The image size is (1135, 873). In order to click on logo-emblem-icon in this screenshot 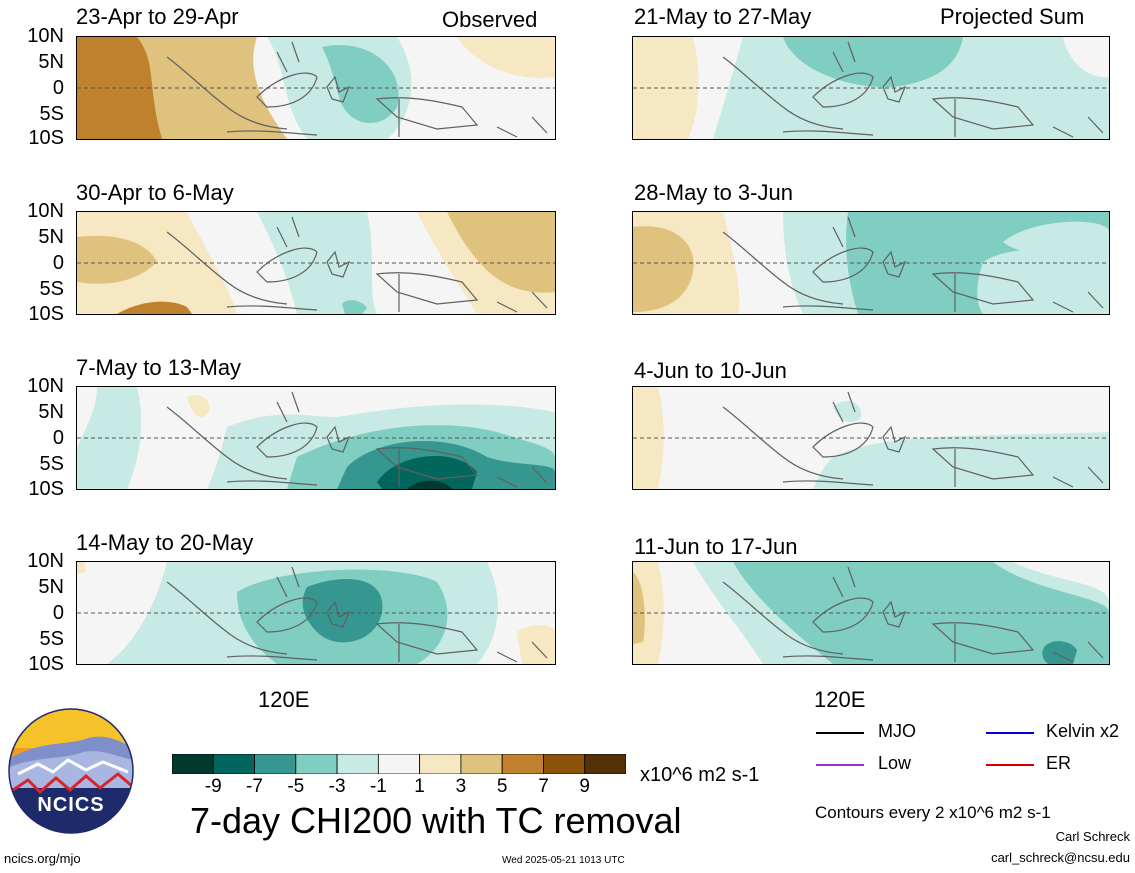, I will do `click(71, 771)`.